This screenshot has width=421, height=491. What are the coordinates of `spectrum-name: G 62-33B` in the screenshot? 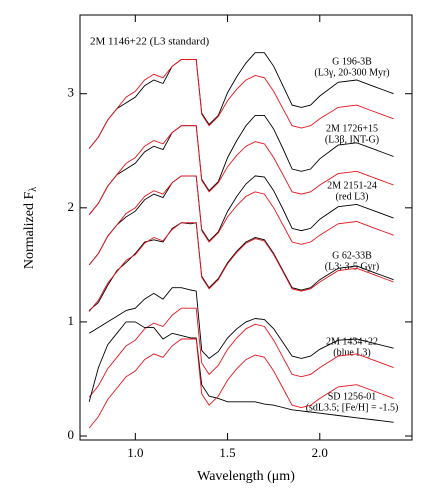 It's located at (352, 255).